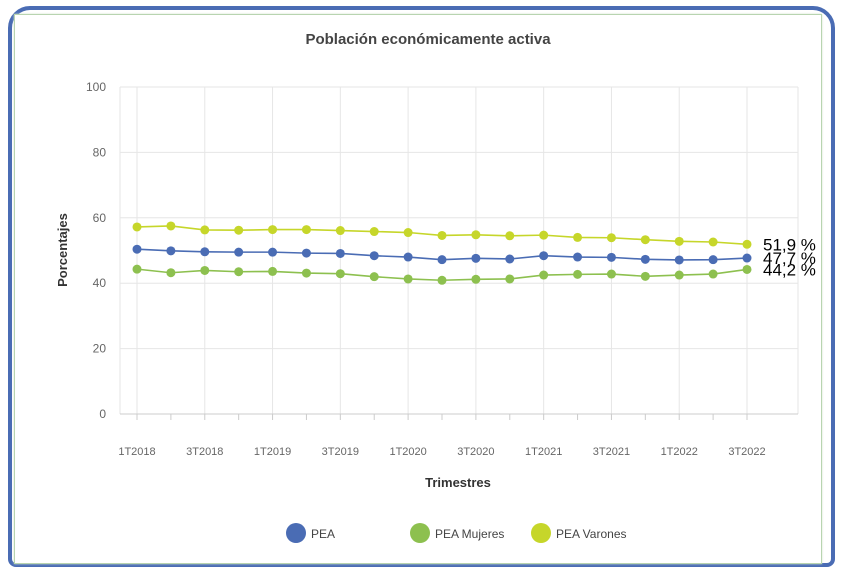  I want to click on y-axis-title: Porcentajes, so click(62, 250).